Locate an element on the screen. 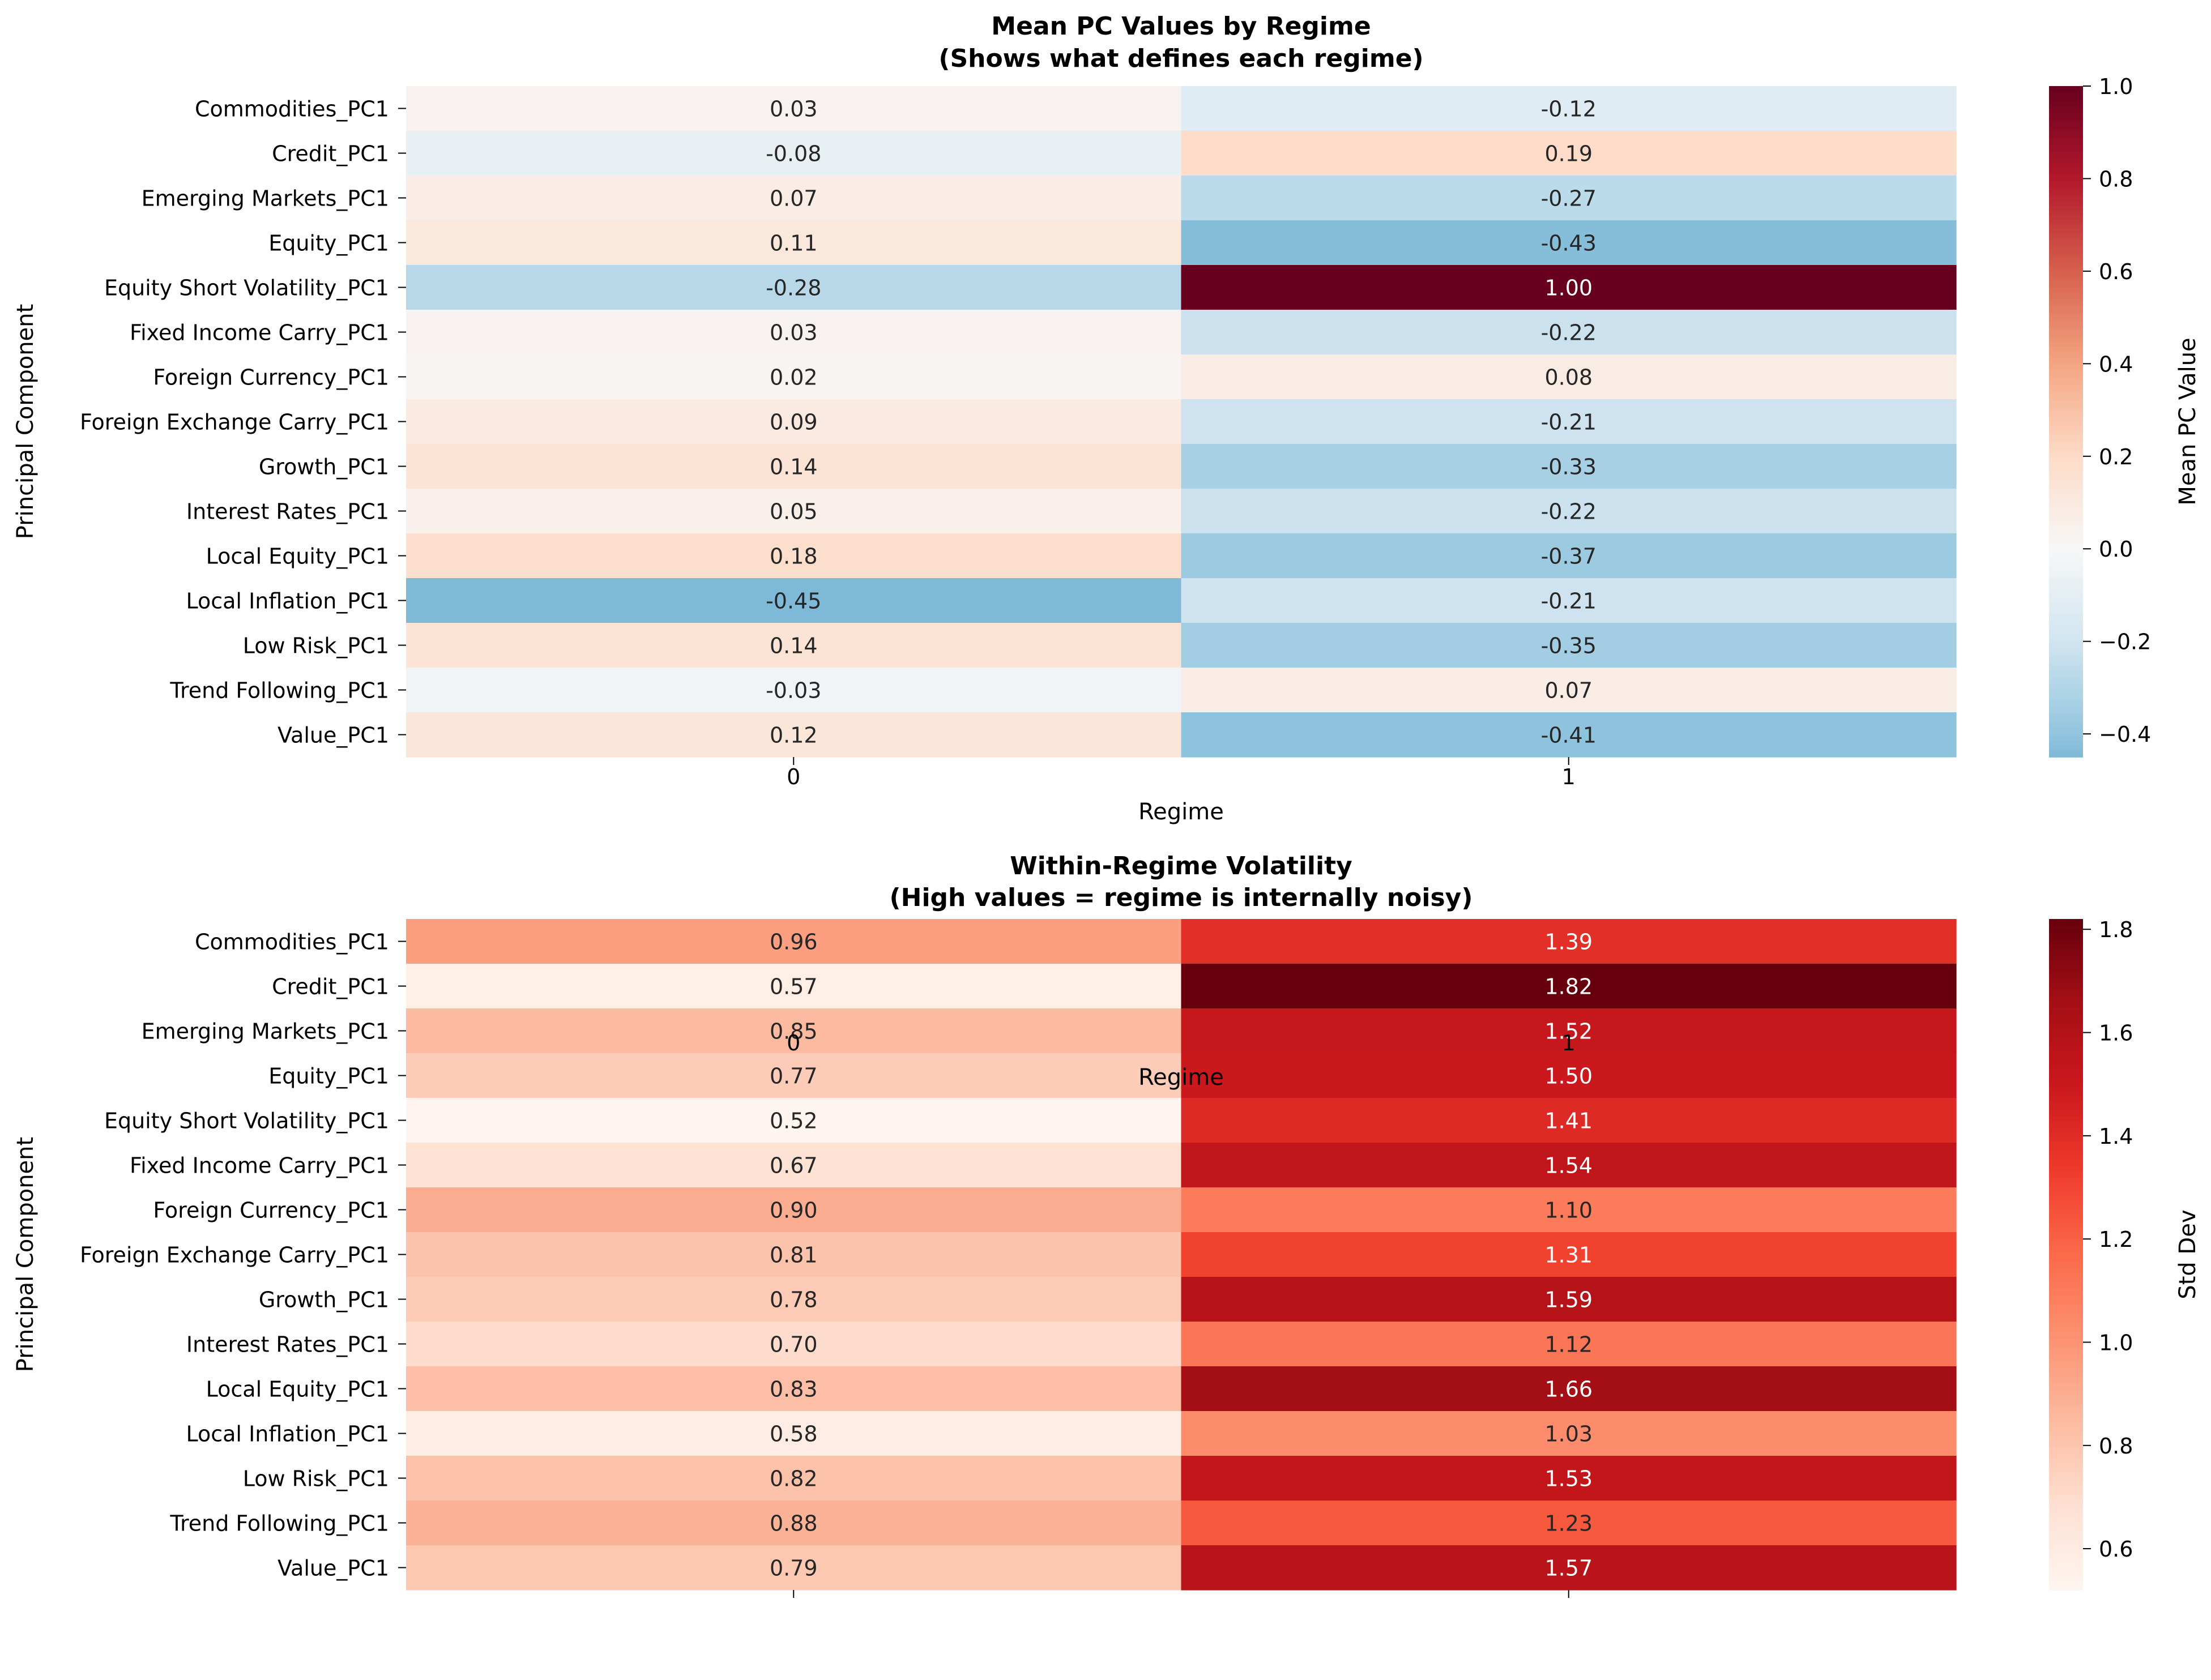 Image resolution: width=2211 pixels, height=1680 pixels. std-y-tick-label-interest-rates-pc1: Interest Rates_PC1 is located at coordinates (287, 1344).